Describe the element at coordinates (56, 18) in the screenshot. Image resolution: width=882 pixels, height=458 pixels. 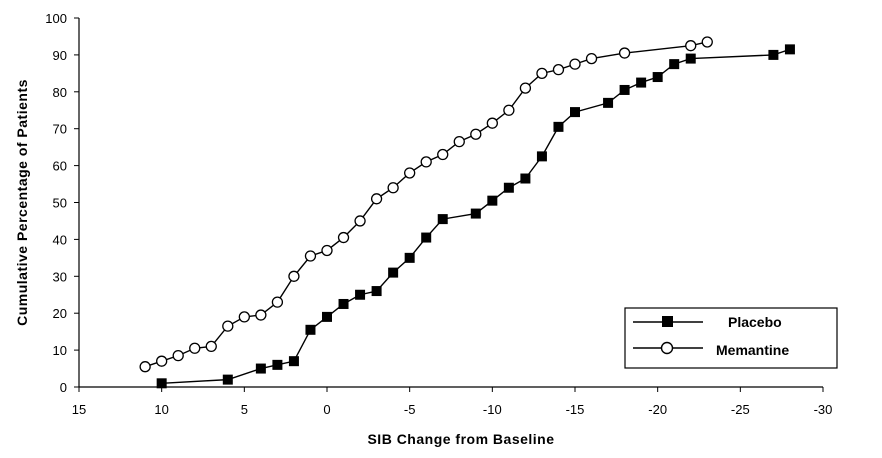
I see `y-tick-label: 100` at that location.